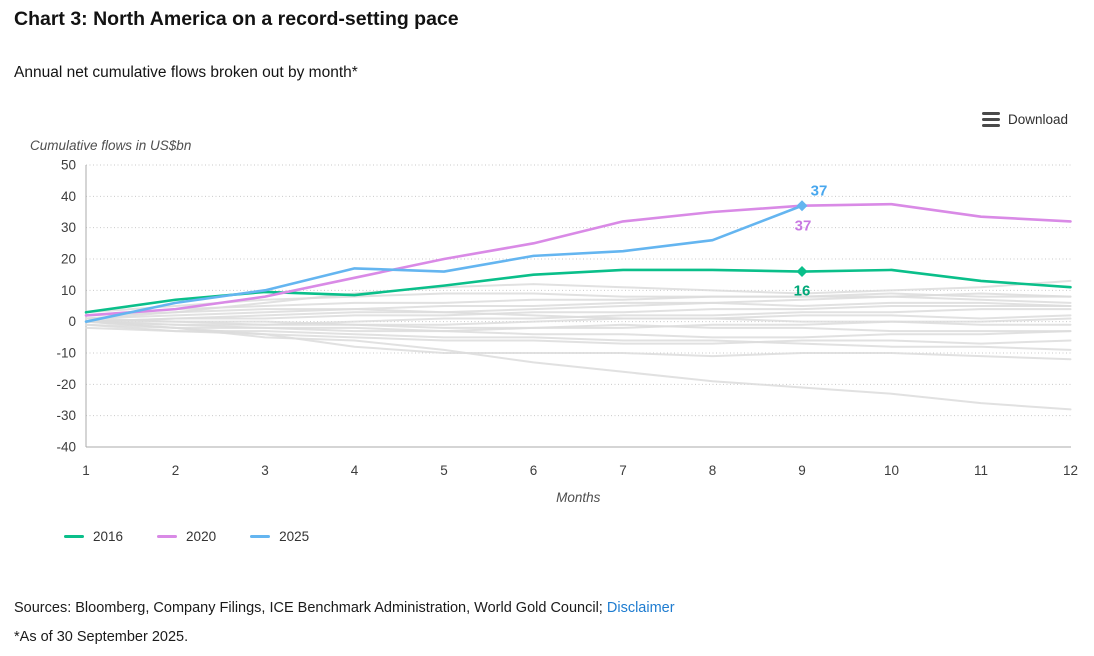  I want to click on y-axis-tick-label: 20, so click(68, 259).